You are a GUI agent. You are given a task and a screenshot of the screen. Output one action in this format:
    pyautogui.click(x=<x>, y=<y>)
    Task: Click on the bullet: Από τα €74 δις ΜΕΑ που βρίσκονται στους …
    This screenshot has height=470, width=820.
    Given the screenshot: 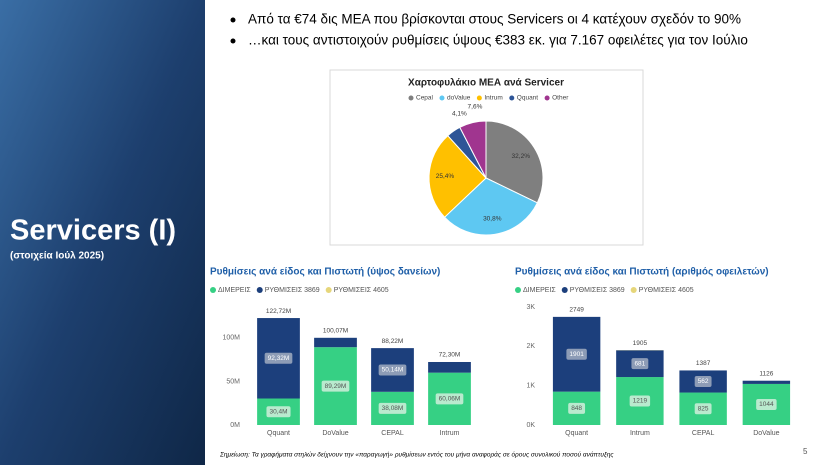 What is the action you would take?
    pyautogui.click(x=494, y=19)
    